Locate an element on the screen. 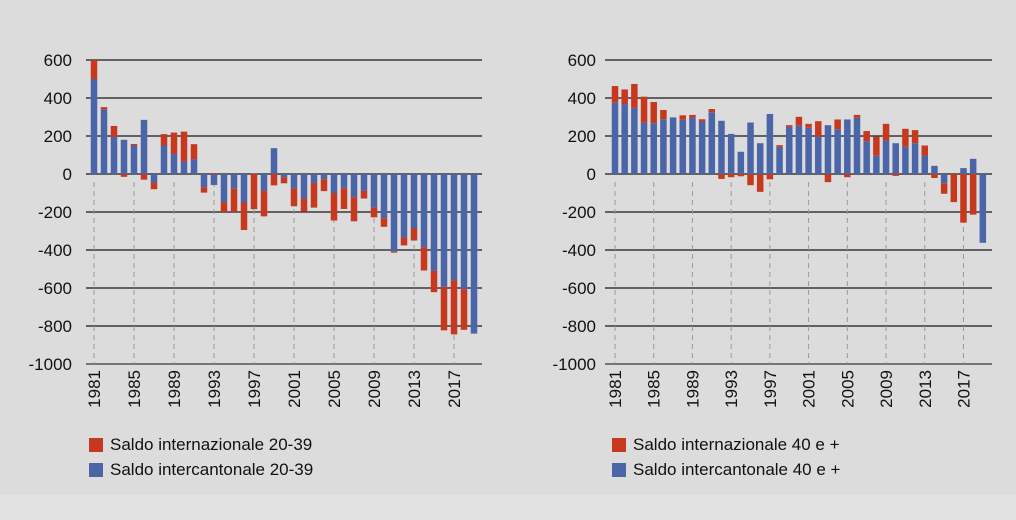 This screenshot has height=520, width=1016. legend-item-intercantonale-40-plus: Saldo intercantonale 40 e + is located at coordinates (726, 470).